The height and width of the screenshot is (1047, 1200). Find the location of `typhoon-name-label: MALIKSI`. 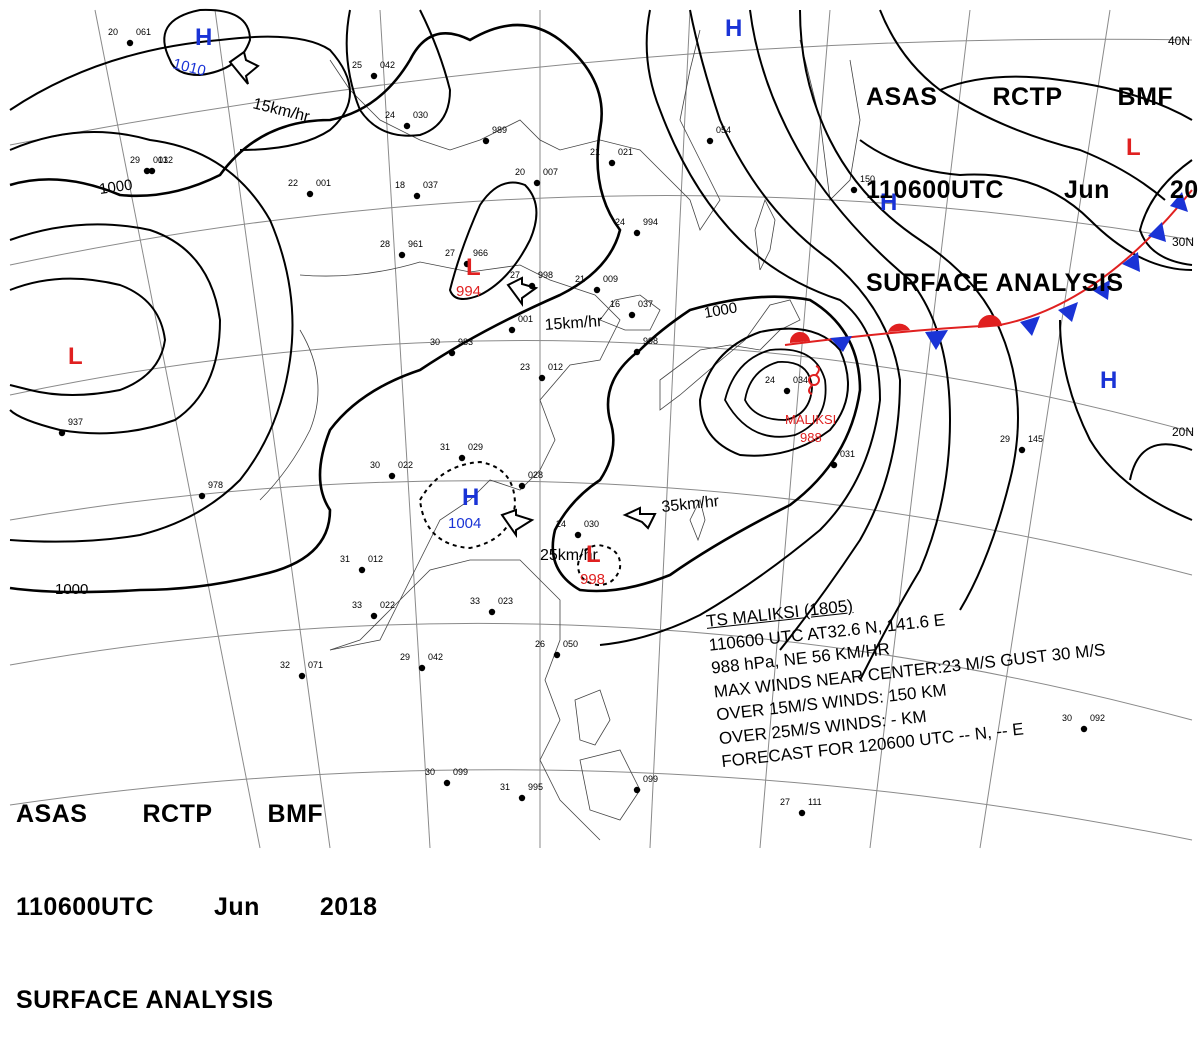

typhoon-name-label: MALIKSI is located at coordinates (810, 419).